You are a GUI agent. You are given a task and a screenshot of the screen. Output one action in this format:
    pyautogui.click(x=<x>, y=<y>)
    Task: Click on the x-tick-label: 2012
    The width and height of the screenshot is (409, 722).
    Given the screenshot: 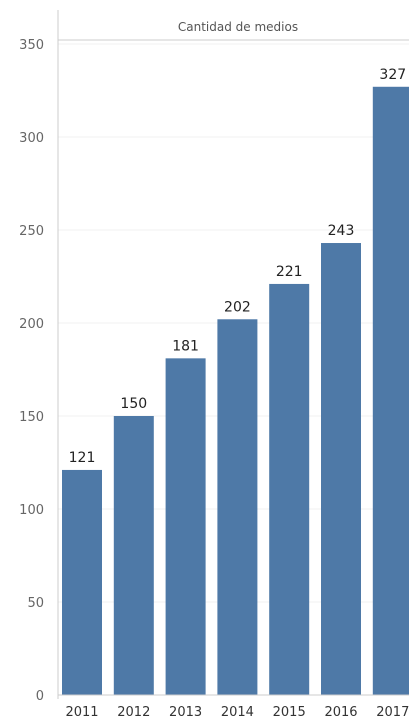 What is the action you would take?
    pyautogui.click(x=133, y=712)
    